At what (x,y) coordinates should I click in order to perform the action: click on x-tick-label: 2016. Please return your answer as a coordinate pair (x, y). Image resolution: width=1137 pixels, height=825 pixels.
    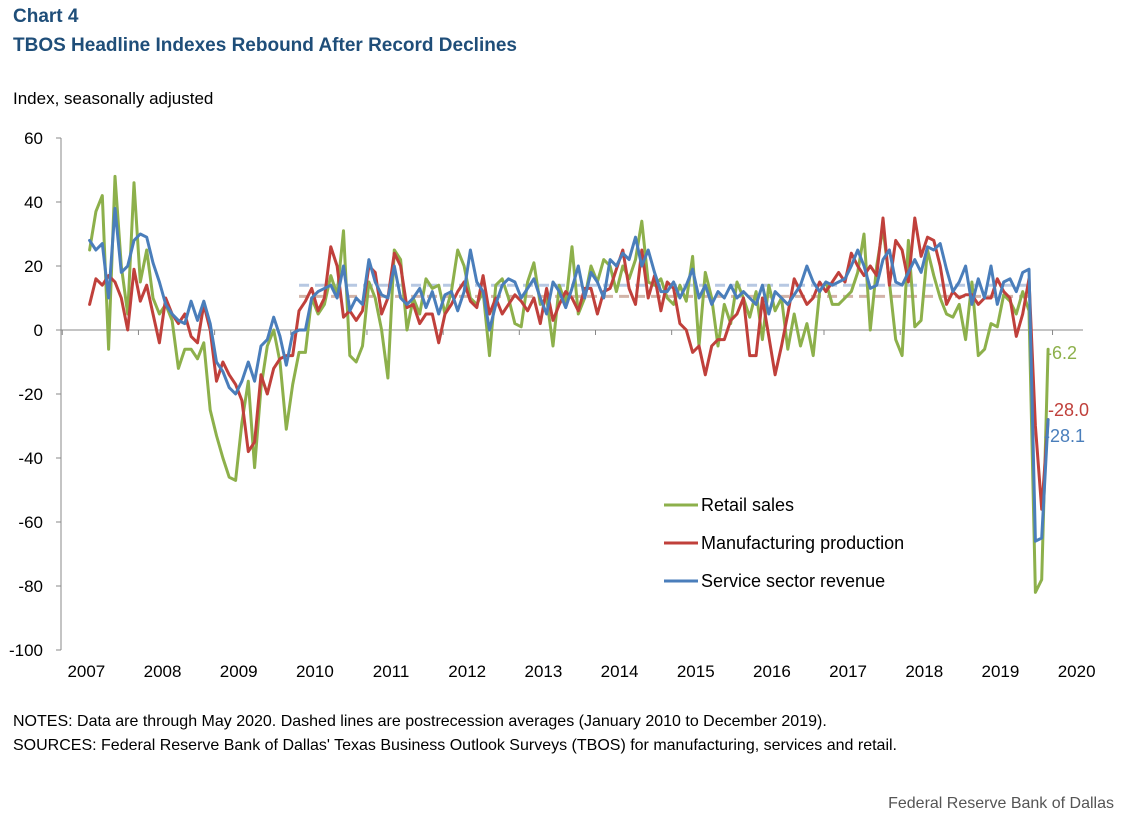
    Looking at the image, I should click on (772, 671).